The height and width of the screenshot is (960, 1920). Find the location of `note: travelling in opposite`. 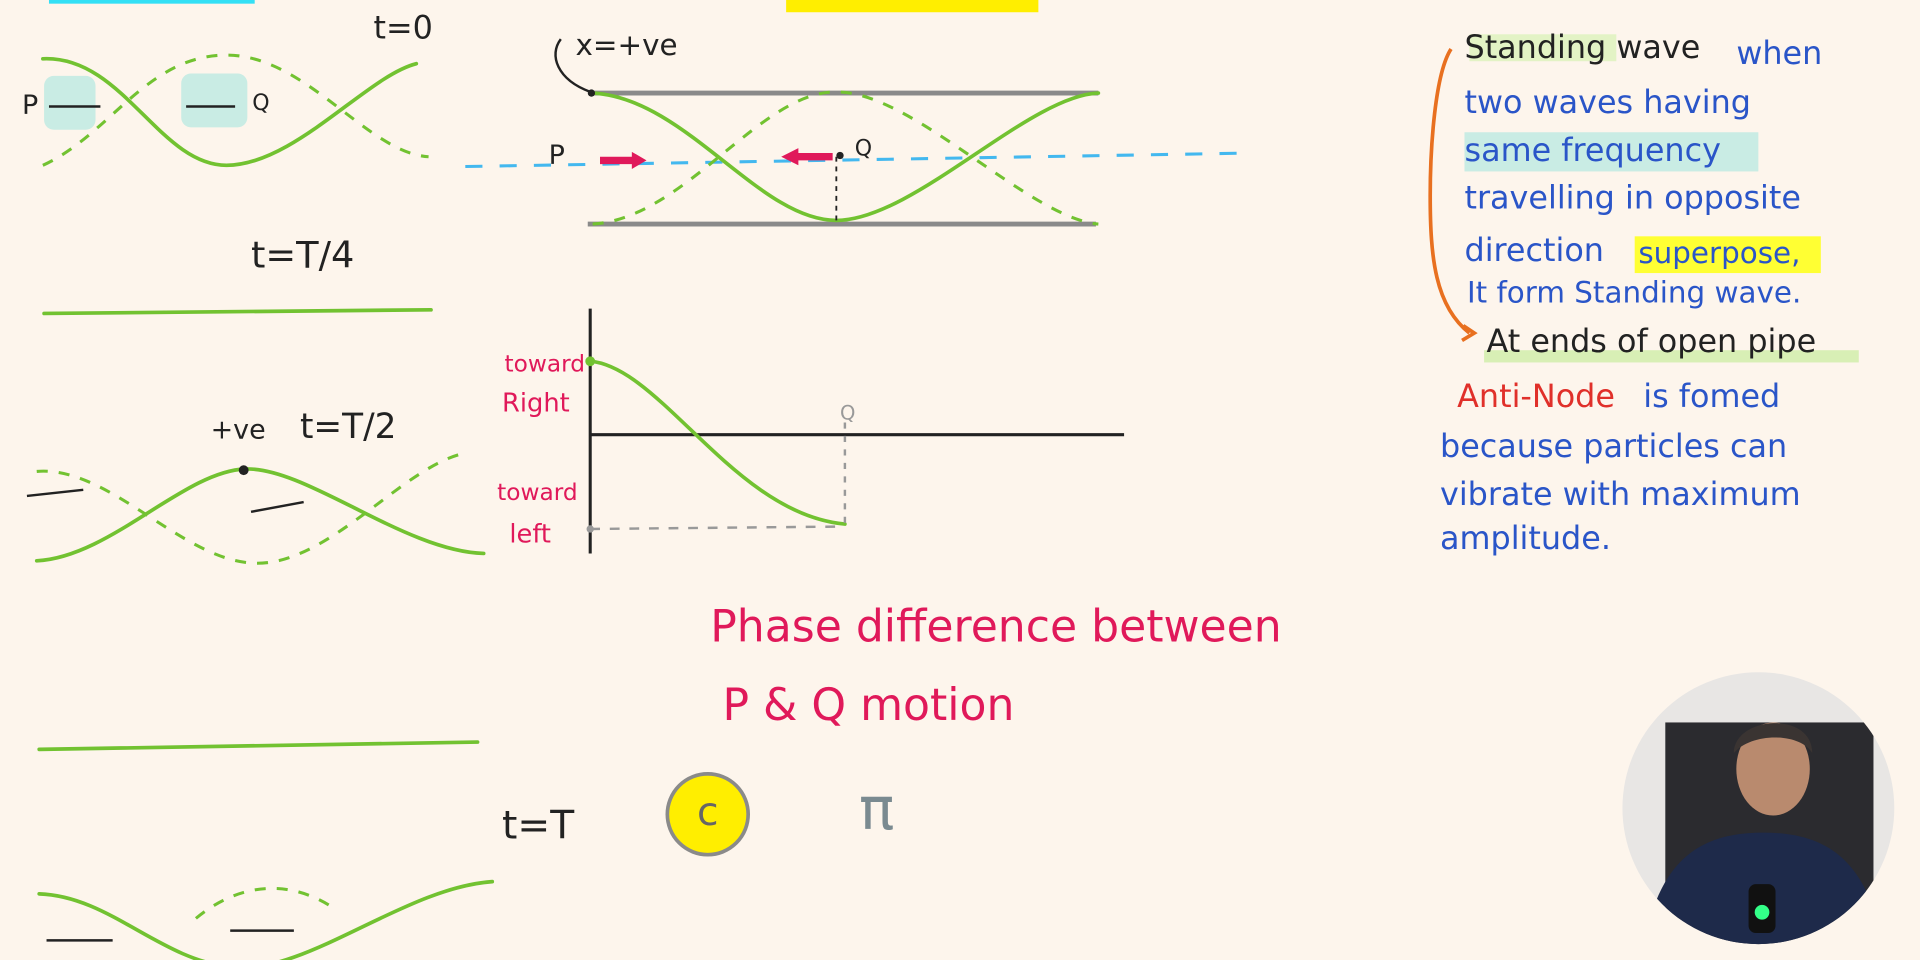

note: travelling in opposite is located at coordinates (1632, 198).